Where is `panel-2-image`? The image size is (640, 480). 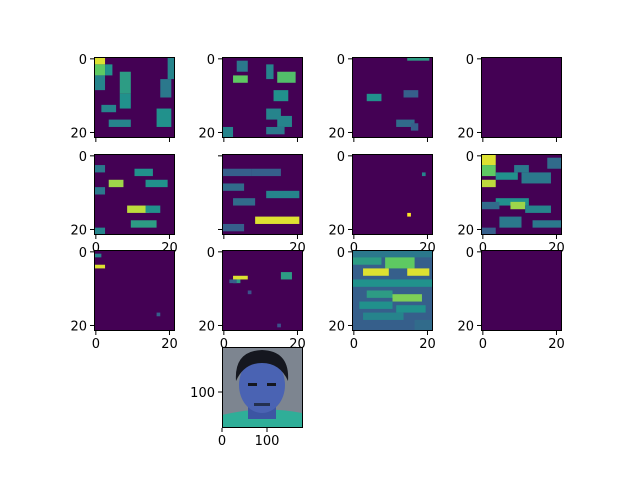 panel-2-image is located at coordinates (262, 97).